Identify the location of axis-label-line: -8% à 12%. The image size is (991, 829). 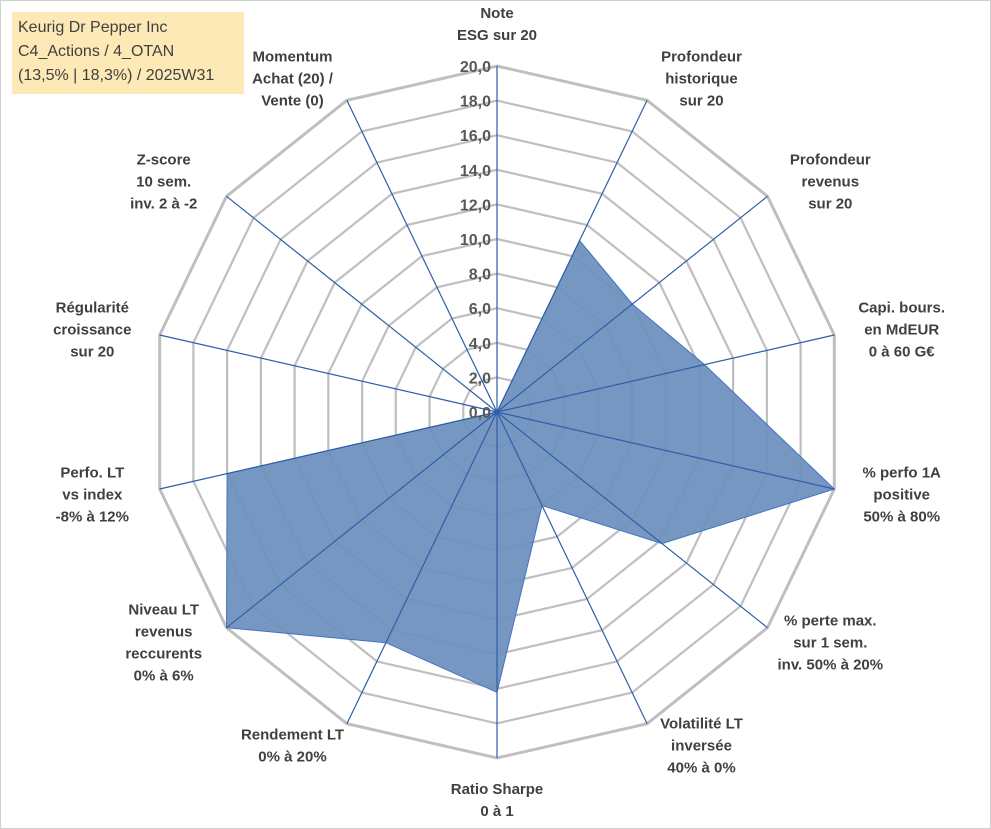
(92, 516).